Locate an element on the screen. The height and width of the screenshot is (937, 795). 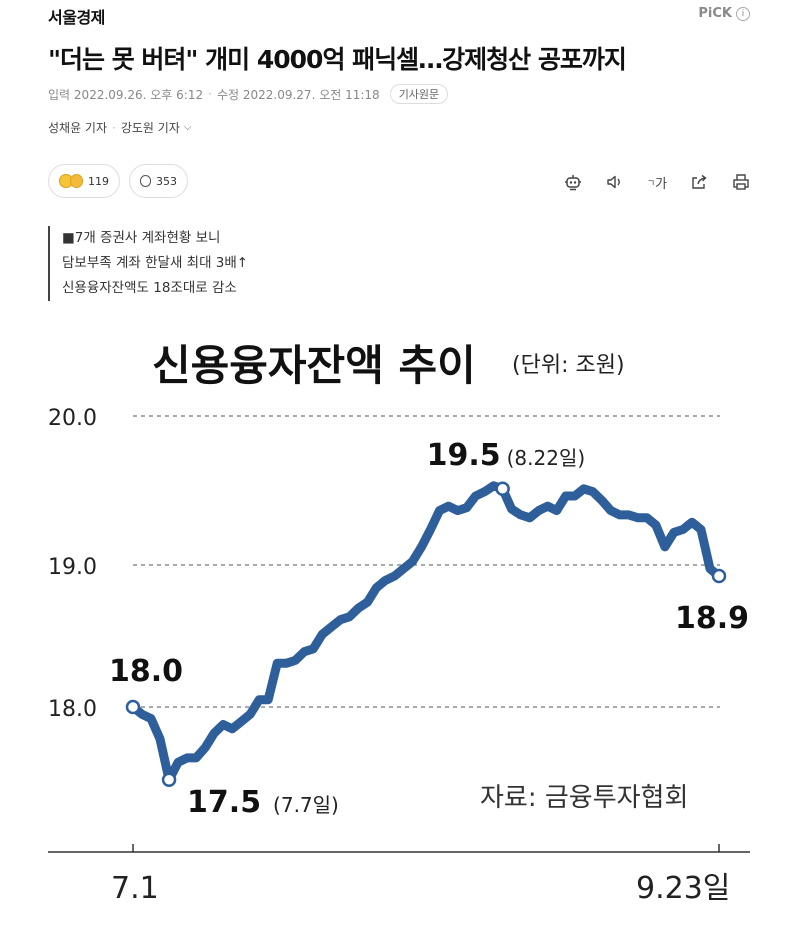
annotation-date-label: (8.22일) is located at coordinates (546, 458).